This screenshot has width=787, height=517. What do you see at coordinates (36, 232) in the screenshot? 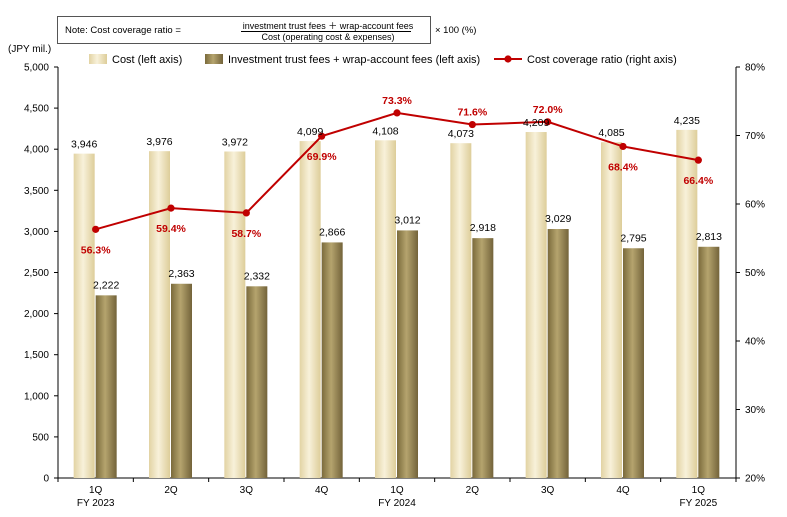
I see `left-tick-label: 3,000` at bounding box center [36, 232].